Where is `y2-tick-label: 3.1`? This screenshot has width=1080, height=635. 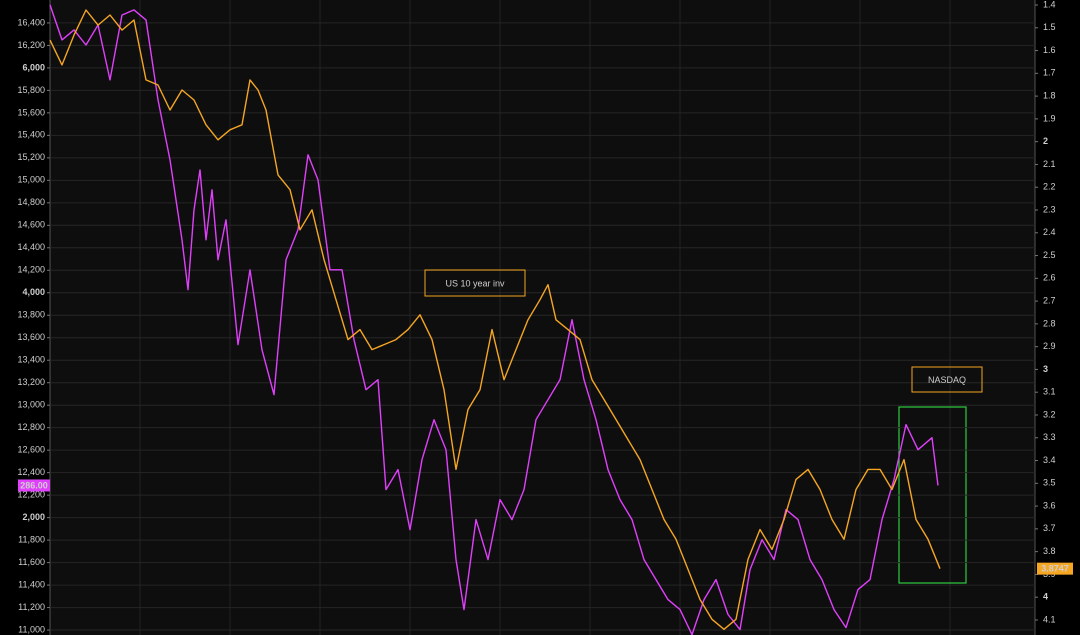 y2-tick-label: 3.1 is located at coordinates (1049, 392).